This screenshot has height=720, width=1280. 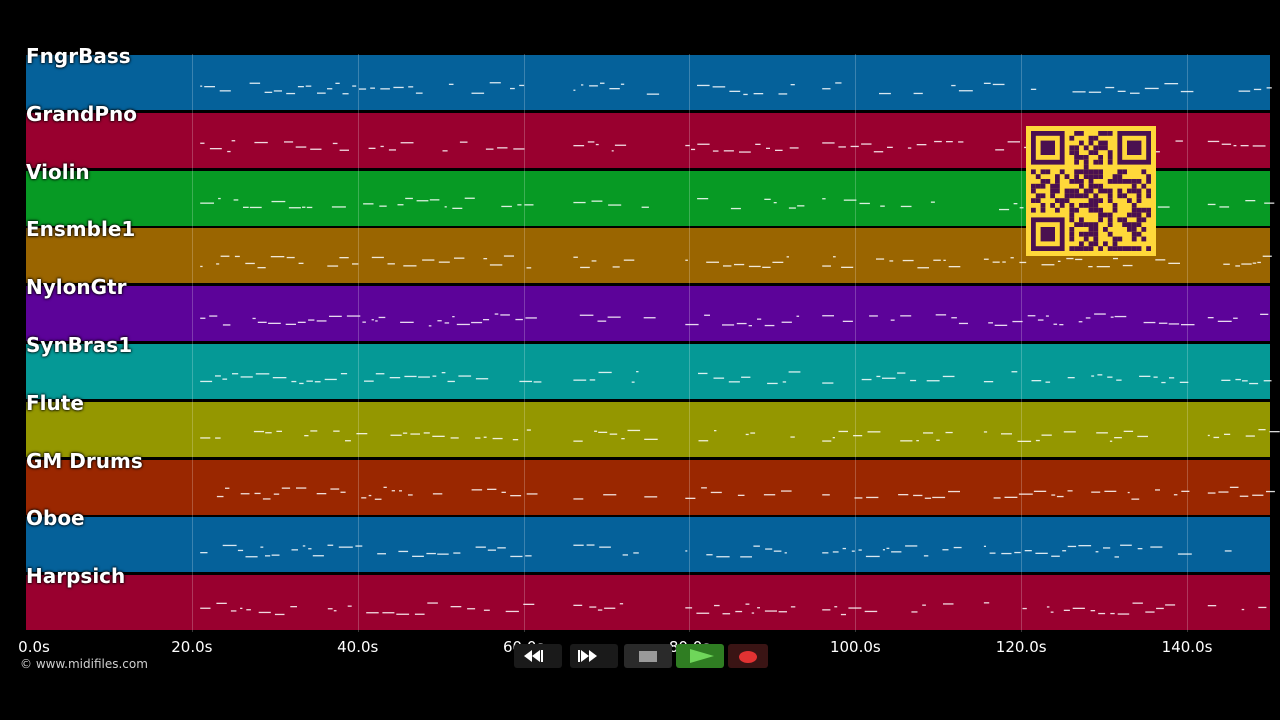 I want to click on track-name-label: Harpsich, so click(x=76, y=576).